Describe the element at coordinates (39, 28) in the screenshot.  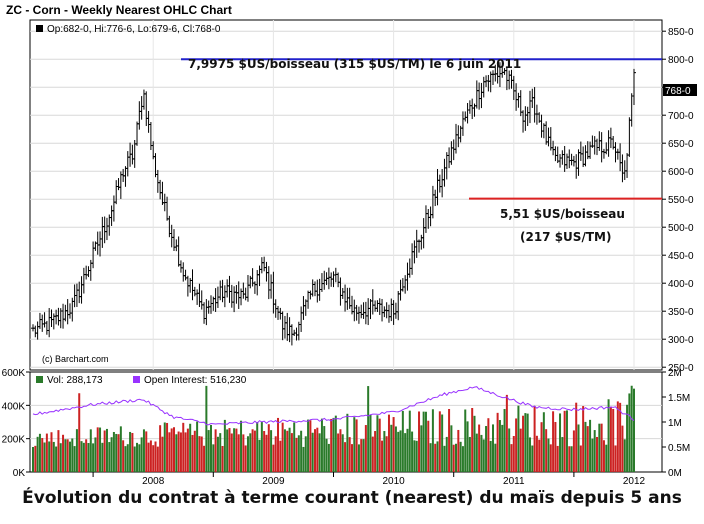
I see `ohlc-legend-marker` at that location.